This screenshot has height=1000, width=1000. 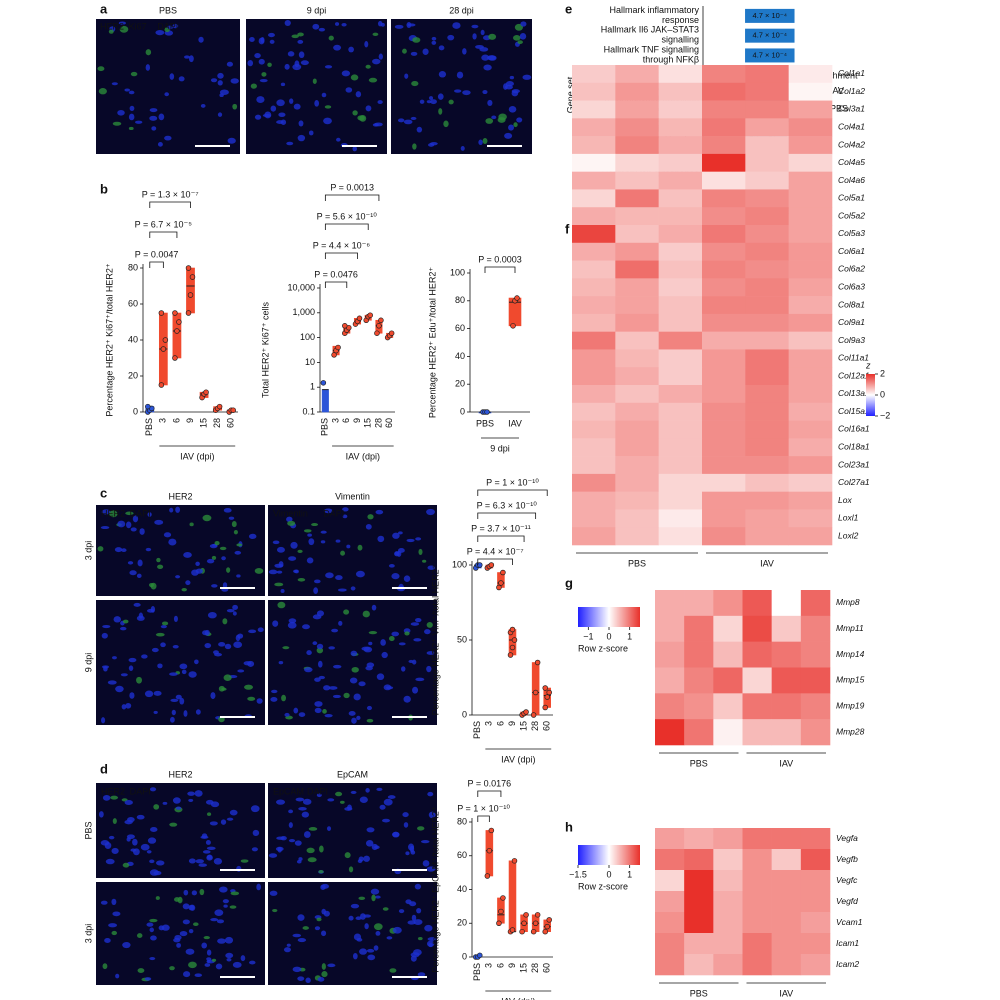 I want to click on gene-label: Col4a1, so click(x=851, y=126).